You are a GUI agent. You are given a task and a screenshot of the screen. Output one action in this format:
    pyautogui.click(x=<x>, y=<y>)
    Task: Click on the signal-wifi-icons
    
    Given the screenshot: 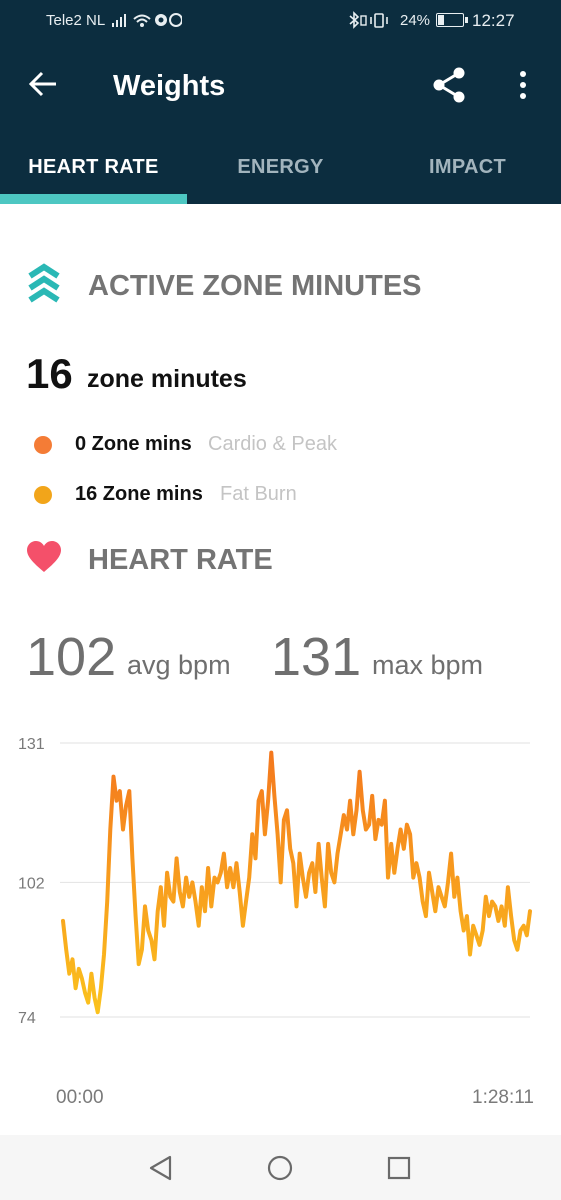 What is the action you would take?
    pyautogui.click(x=147, y=22)
    